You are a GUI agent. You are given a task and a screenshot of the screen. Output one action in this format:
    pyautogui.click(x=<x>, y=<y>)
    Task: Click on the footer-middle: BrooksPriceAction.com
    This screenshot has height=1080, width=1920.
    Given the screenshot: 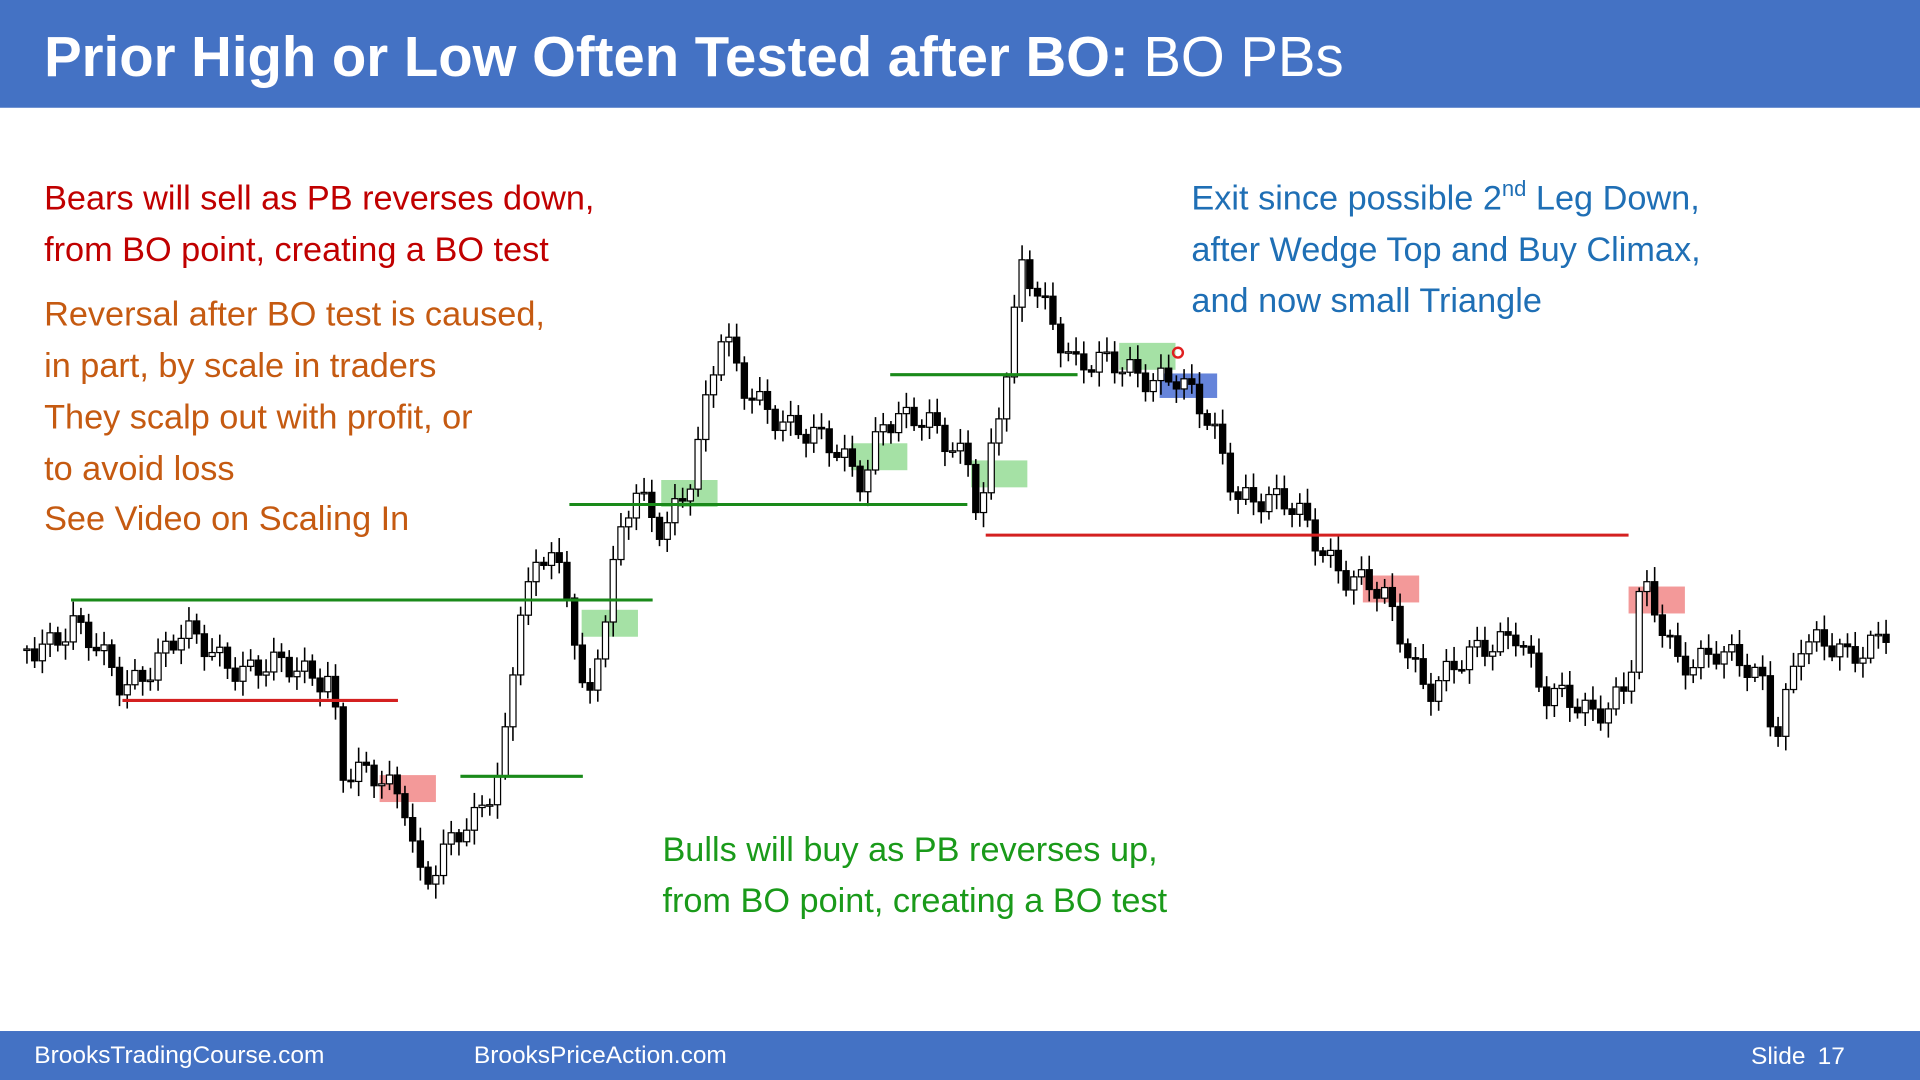 What is the action you would take?
    pyautogui.click(x=600, y=1055)
    